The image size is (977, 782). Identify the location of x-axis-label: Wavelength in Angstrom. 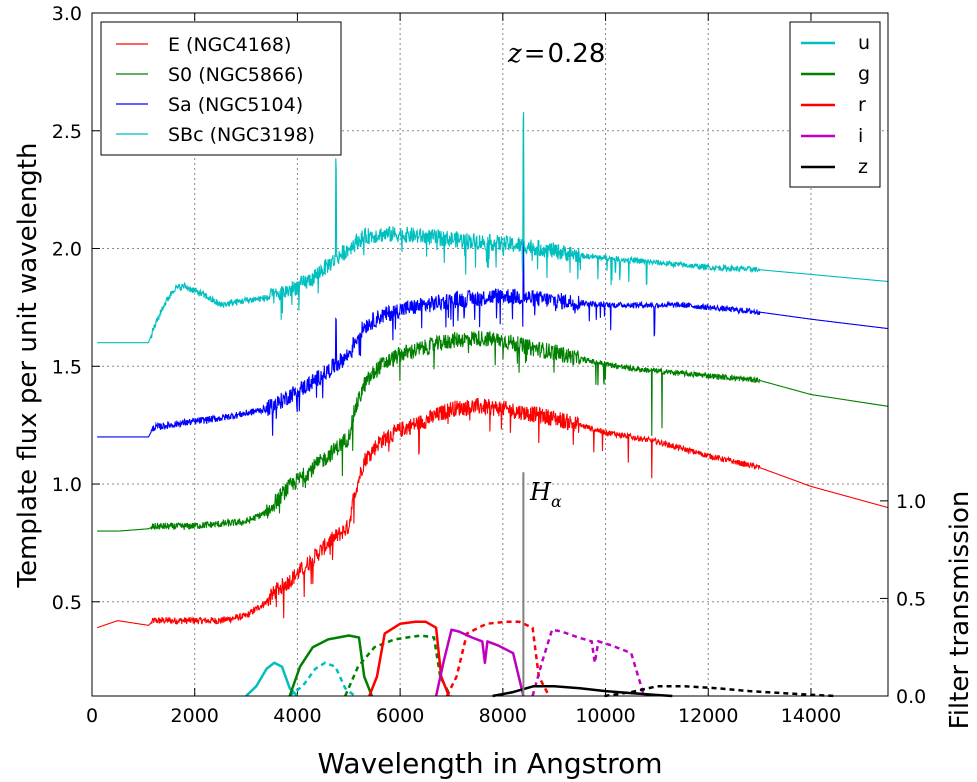
(490, 763).